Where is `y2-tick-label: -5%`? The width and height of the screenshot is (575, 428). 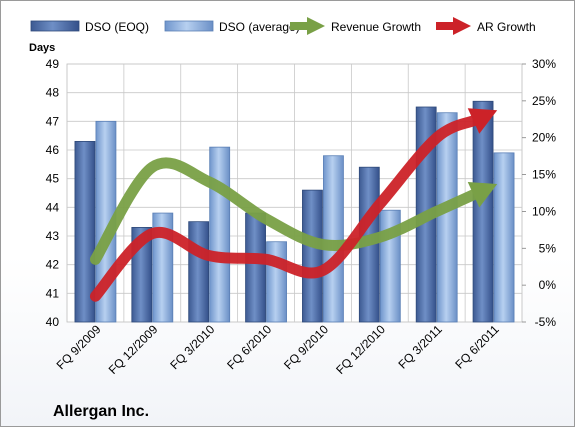
y2-tick-label: -5% is located at coordinates (546, 322).